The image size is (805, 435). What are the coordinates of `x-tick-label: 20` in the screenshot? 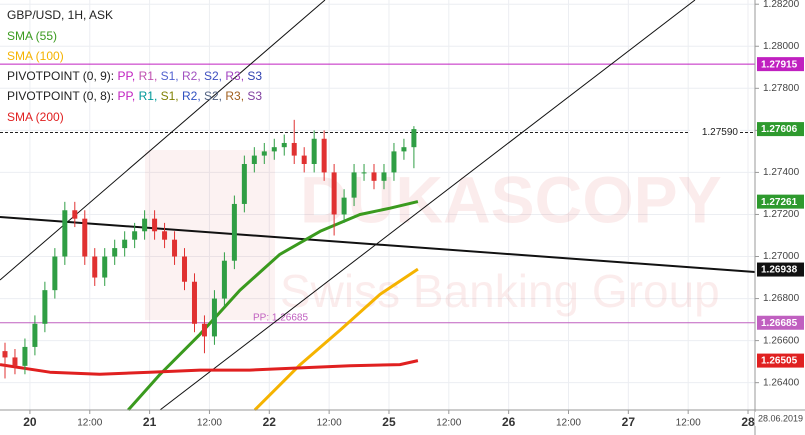 It's located at (30, 422).